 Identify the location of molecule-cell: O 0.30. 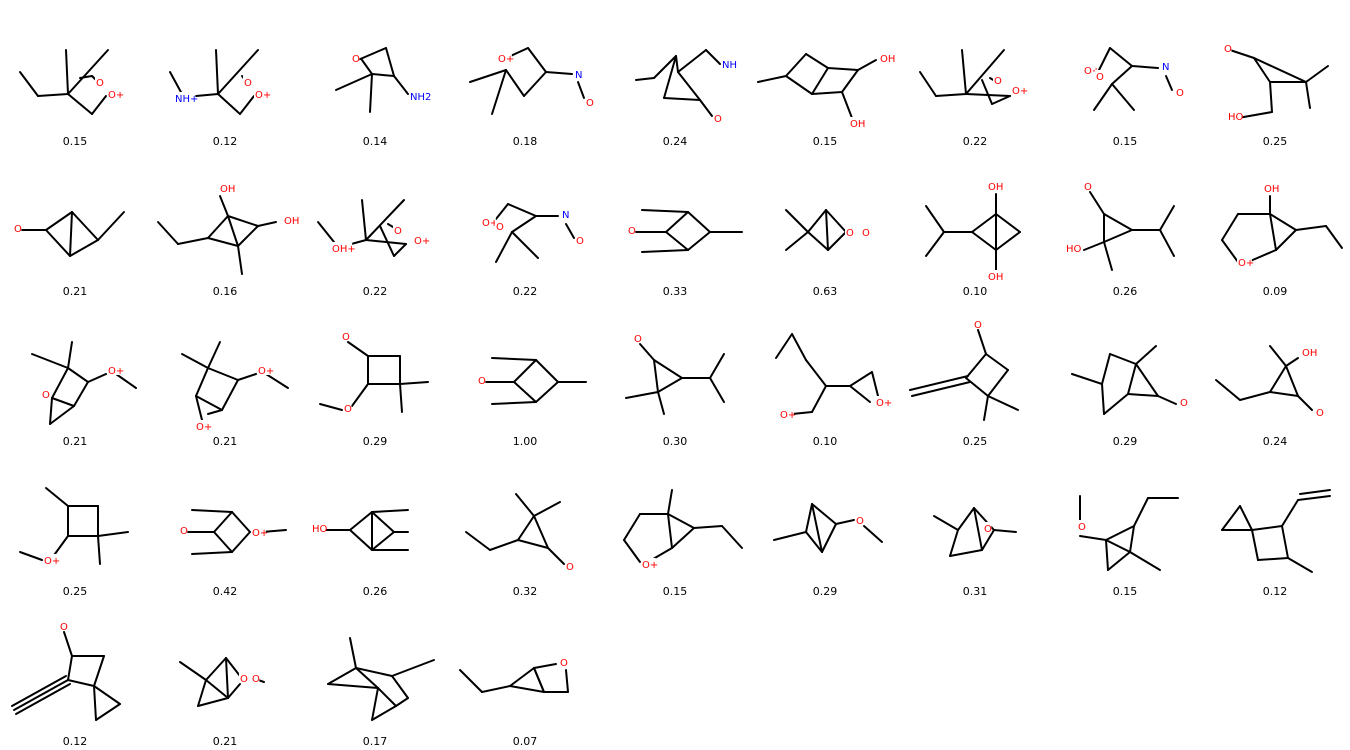
(675, 375).